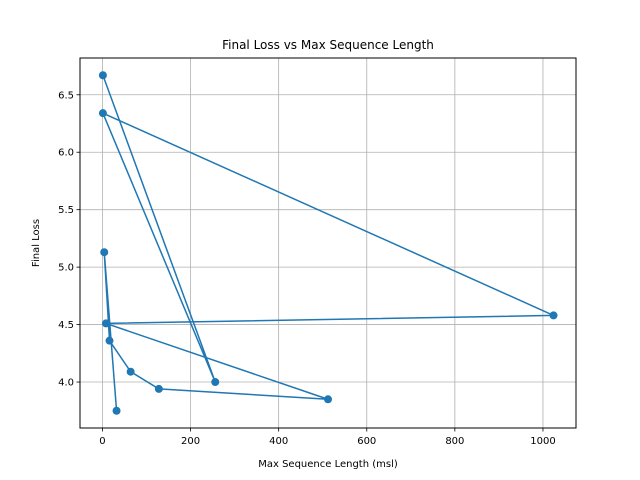 This screenshot has height=480, width=640. I want to click on x-axis-label: Max Sequence Length (msl), so click(328, 464).